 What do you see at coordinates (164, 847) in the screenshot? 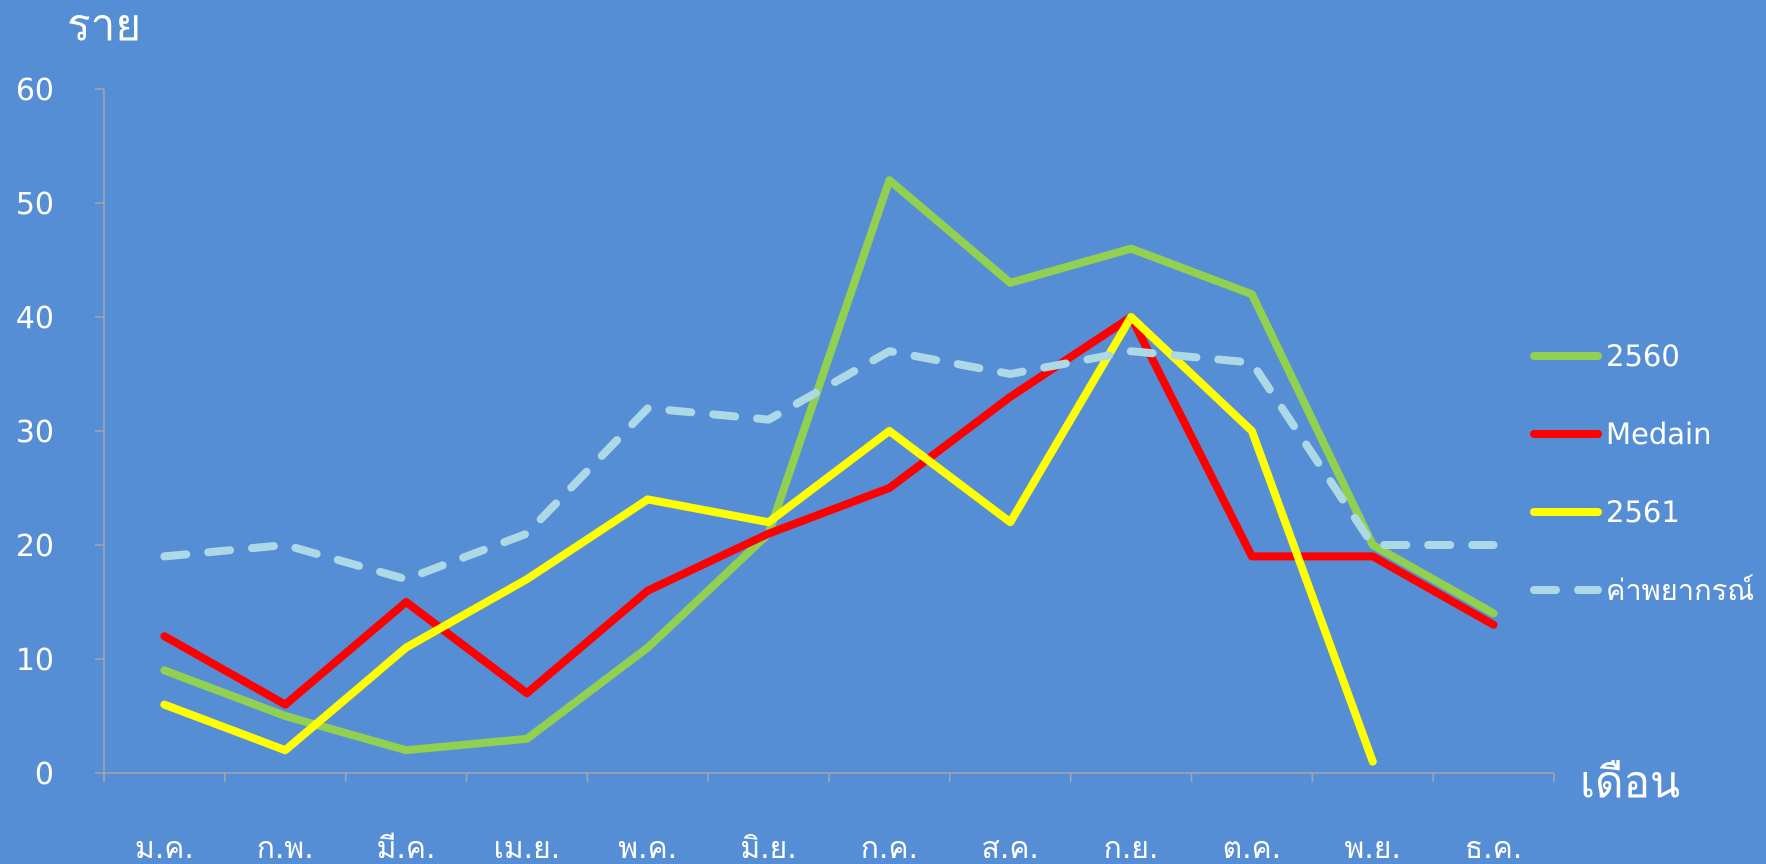
I see `x-tick-label: ม.ค.` at bounding box center [164, 847].